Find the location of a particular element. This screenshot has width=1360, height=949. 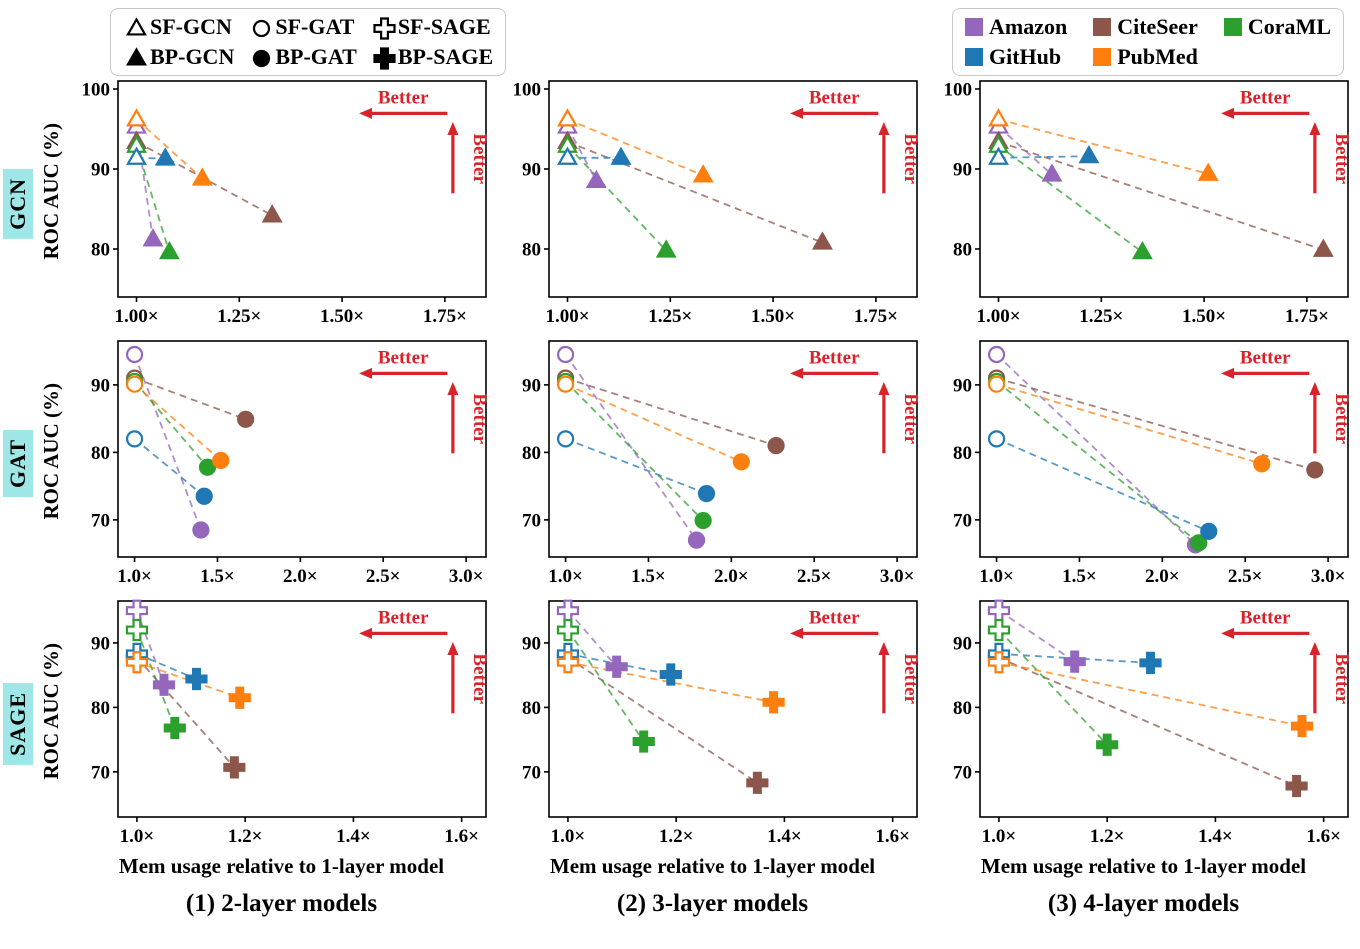

legend-item-citeseer: CiteSeer is located at coordinates (1145, 27).